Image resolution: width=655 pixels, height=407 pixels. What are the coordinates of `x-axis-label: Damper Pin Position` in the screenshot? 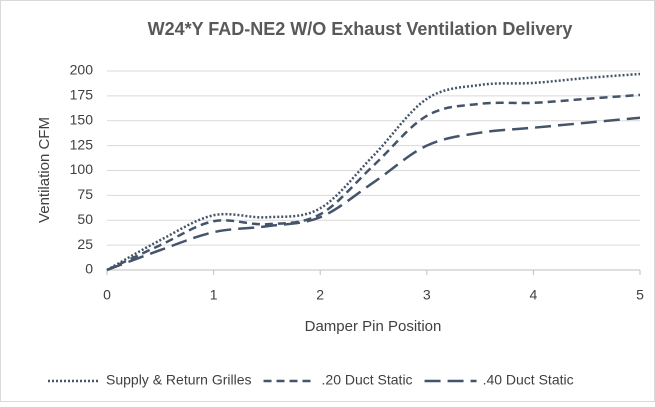 It's located at (373, 326).